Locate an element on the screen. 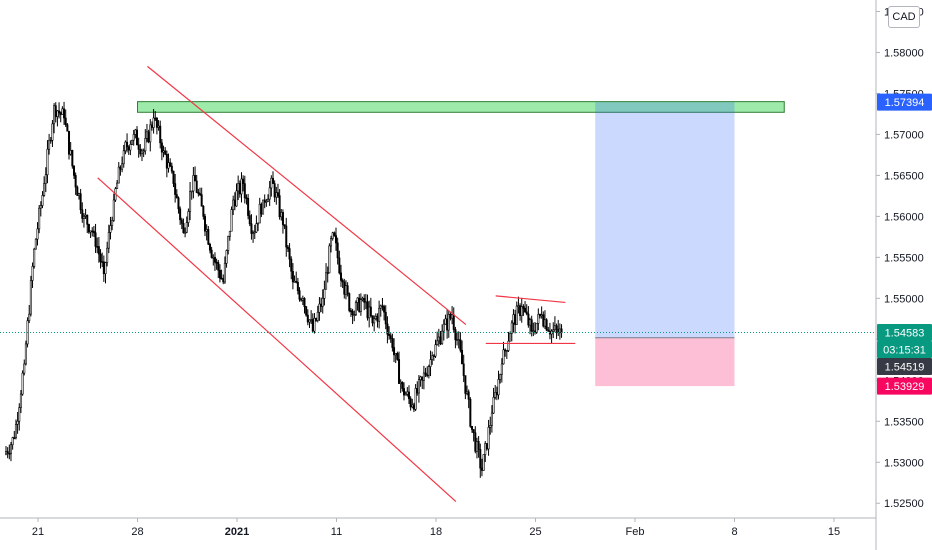 This screenshot has height=550, width=932. long-position-layer is located at coordinates (665, 244).